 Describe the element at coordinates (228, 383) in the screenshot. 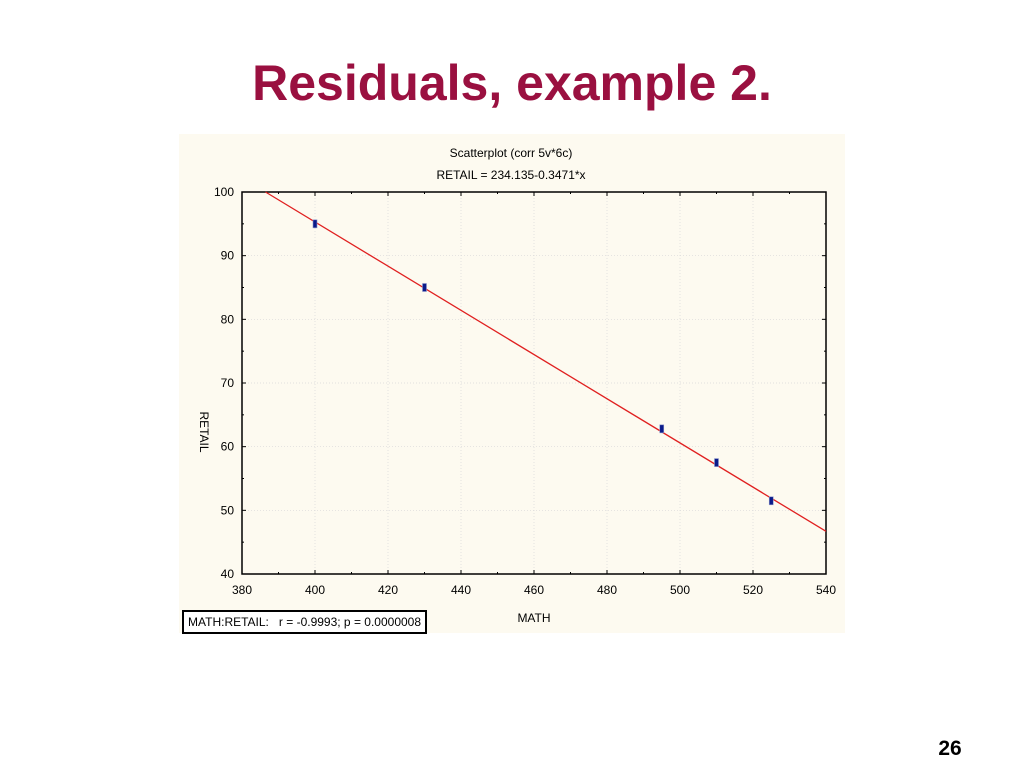

I see `y-tick-label: 70` at that location.